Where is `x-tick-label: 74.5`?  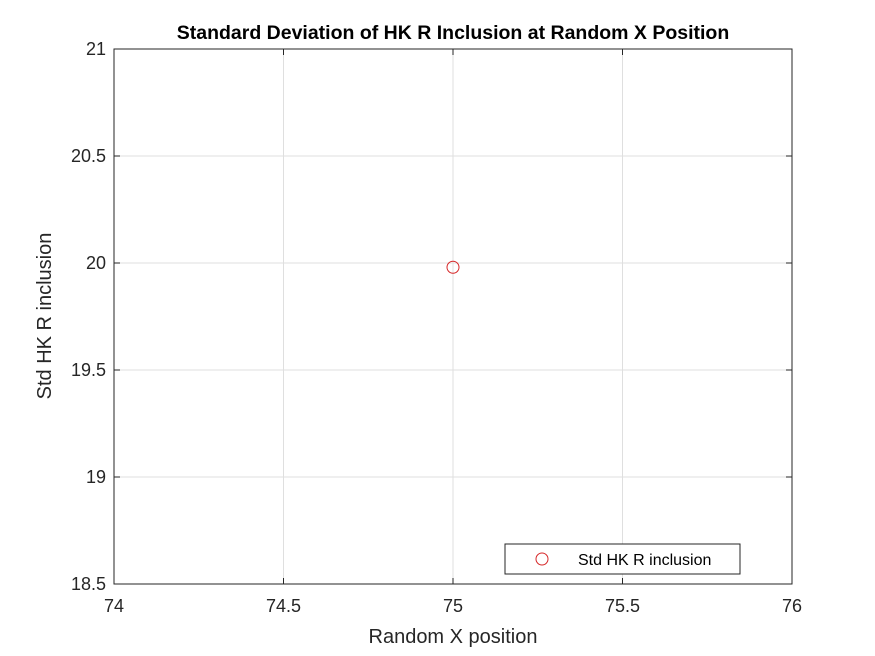 x-tick-label: 74.5 is located at coordinates (283, 606).